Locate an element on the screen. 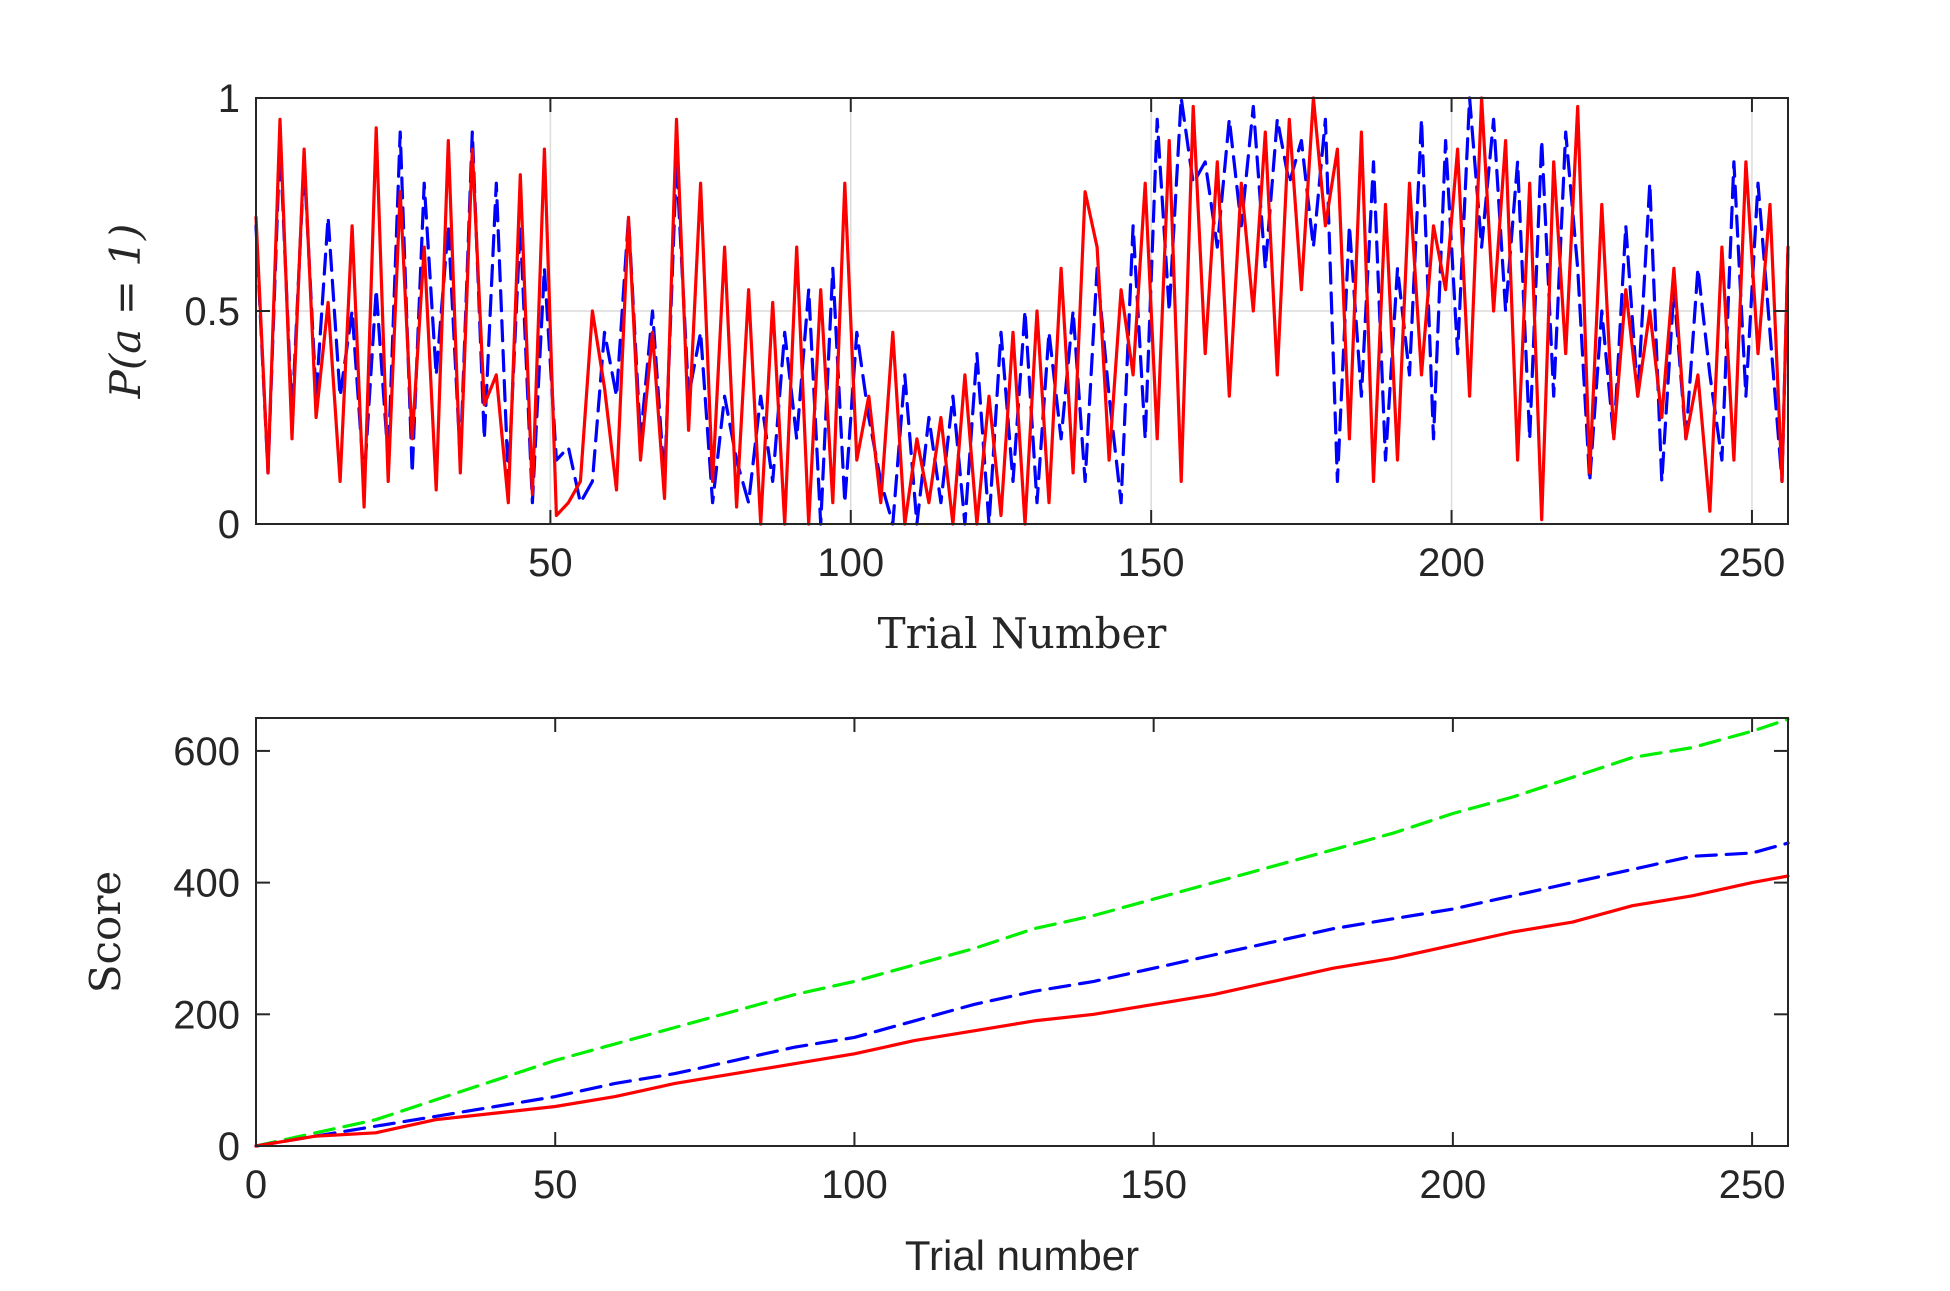 The height and width of the screenshot is (1291, 1950). bottom-y-tick-label: 200 is located at coordinates (206, 1015).